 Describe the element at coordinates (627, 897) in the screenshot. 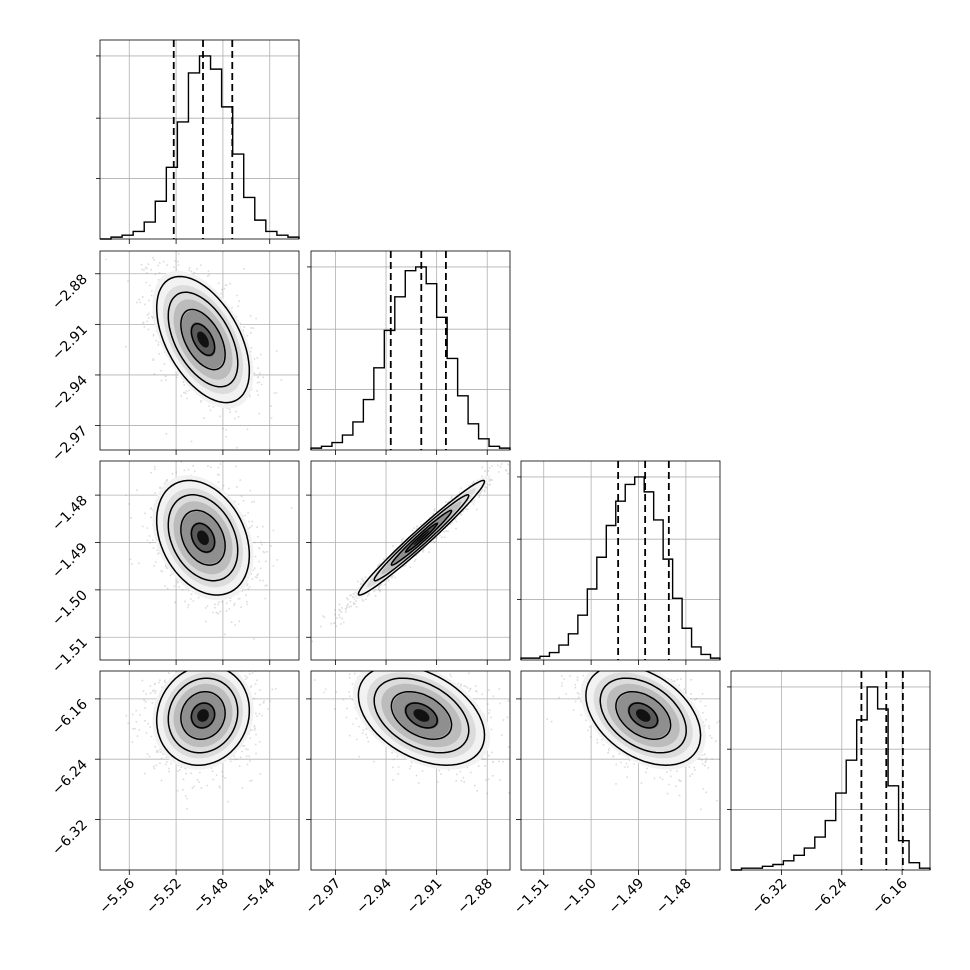

I see `x-tick-label-2-2: −1.49` at that location.